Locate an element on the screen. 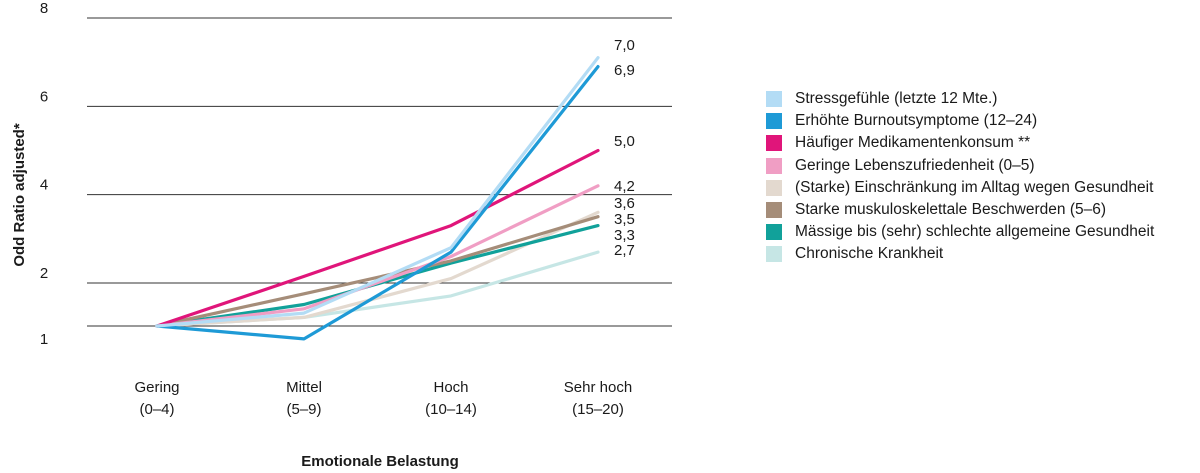 The image size is (1200, 473). end-labels: 7,0 6,9 5,0 4,23,63,53,32,7 is located at coordinates (624, 148).